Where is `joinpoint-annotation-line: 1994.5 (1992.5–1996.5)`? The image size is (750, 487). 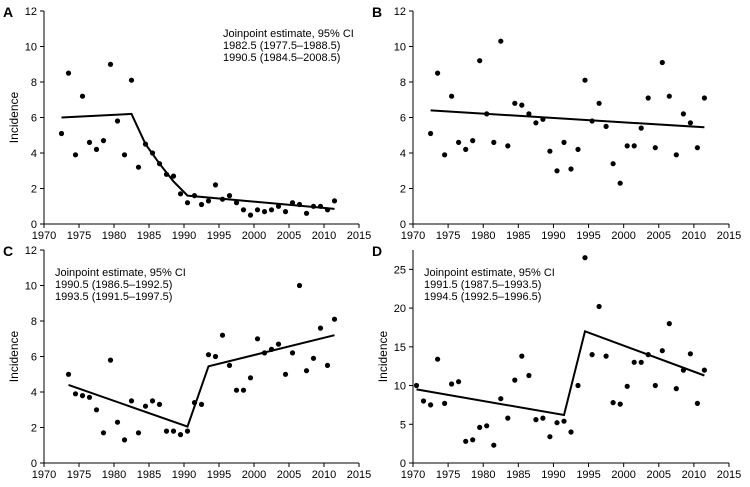 joinpoint-annotation-line: 1994.5 (1992.5–1996.5) is located at coordinates (482, 297).